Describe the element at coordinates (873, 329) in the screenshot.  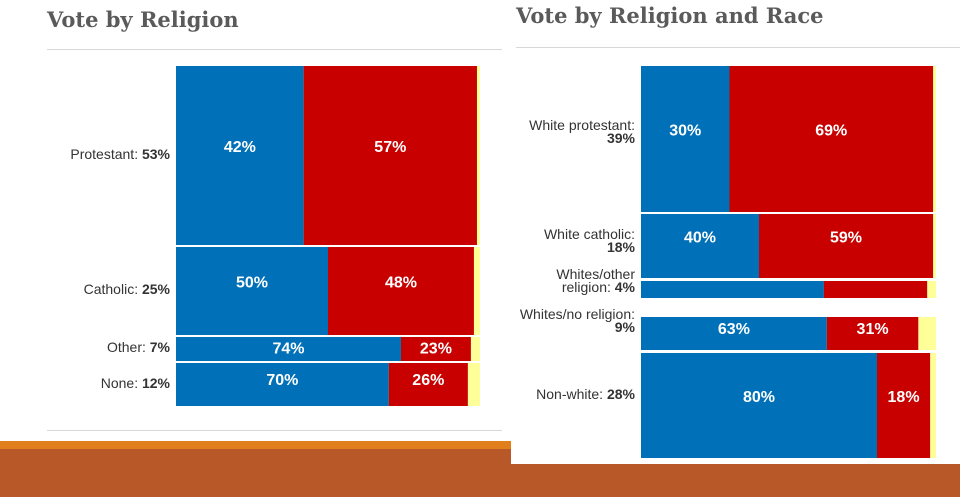
I see `rep-value-label: 31%` at that location.